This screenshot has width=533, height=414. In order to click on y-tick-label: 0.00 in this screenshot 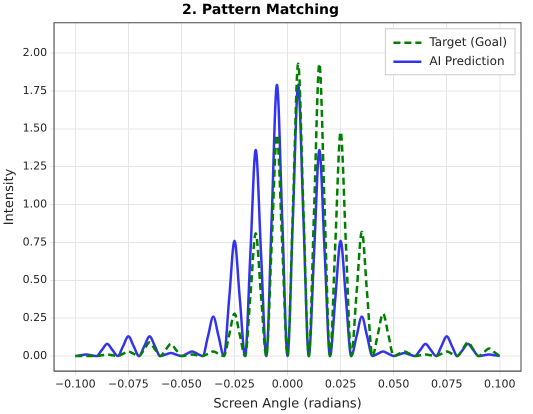, I will do `click(35, 355)`.